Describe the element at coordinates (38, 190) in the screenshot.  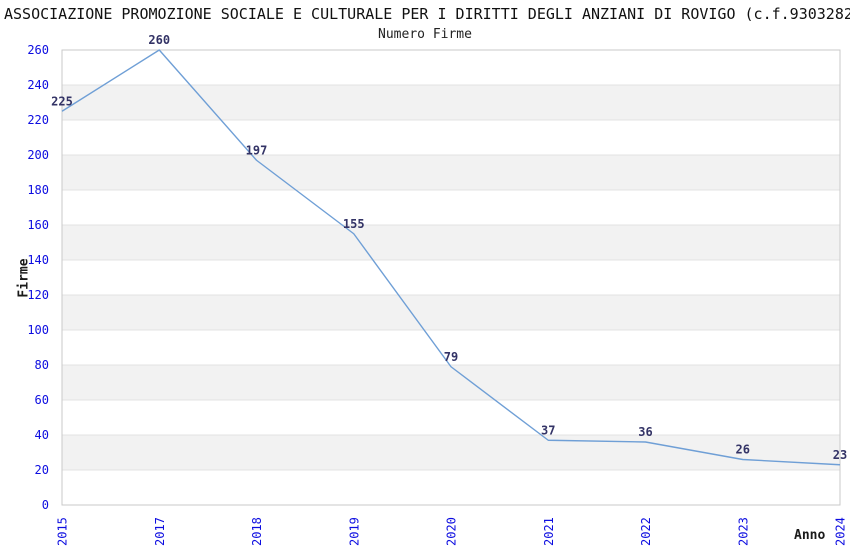
I see `y-axis-tick-label: 180` at that location.